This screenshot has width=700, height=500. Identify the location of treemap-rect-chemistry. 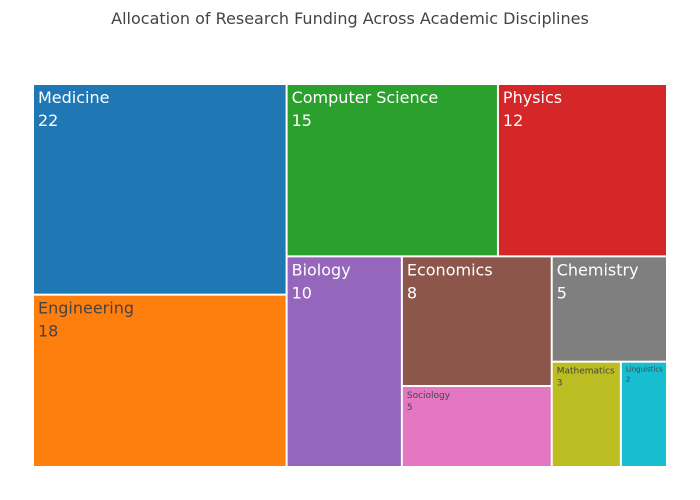
(609, 309).